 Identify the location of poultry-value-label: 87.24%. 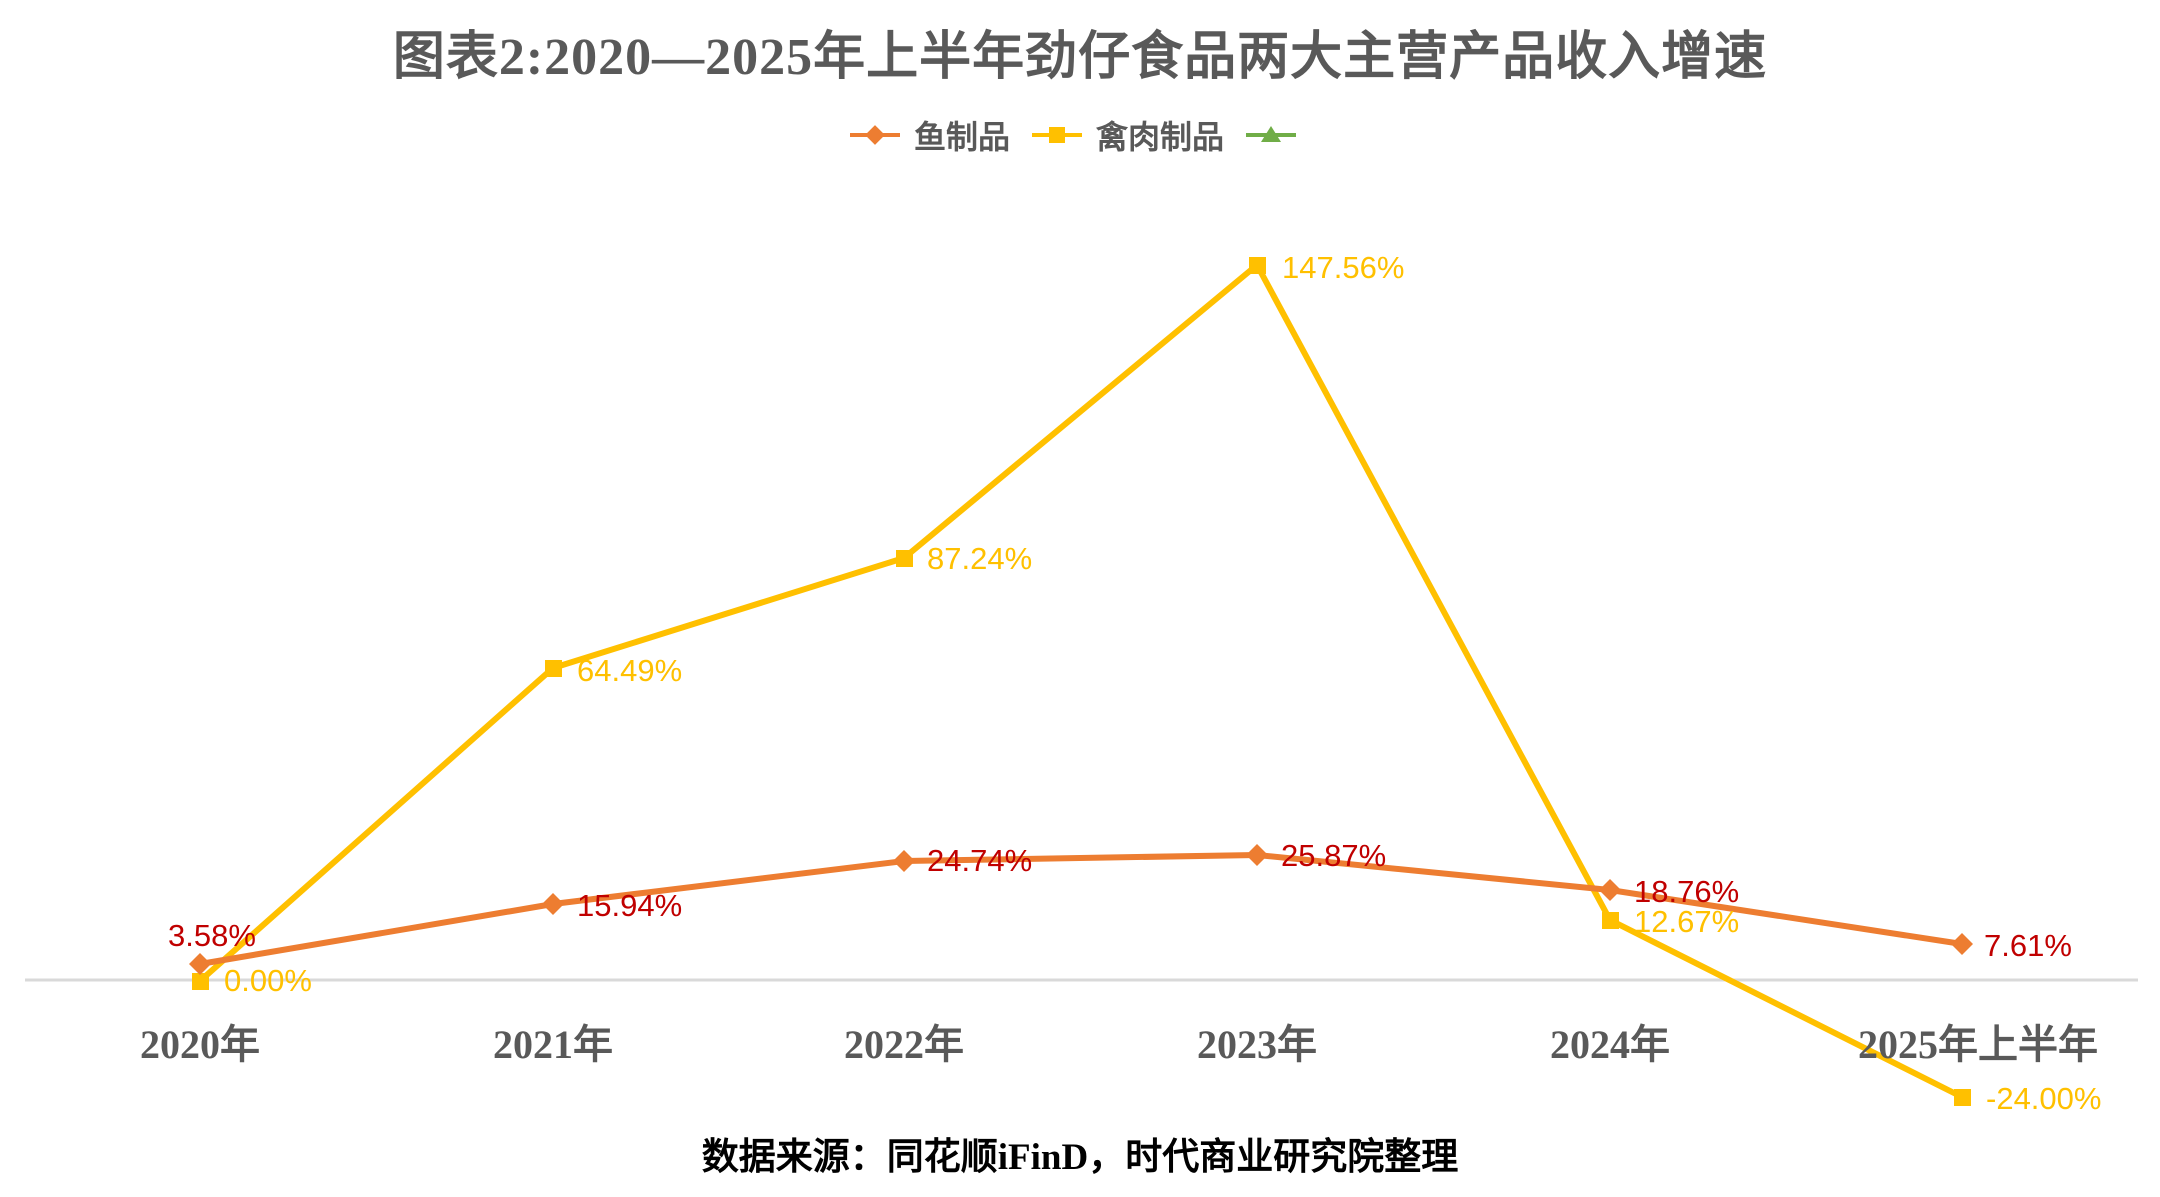
(980, 558).